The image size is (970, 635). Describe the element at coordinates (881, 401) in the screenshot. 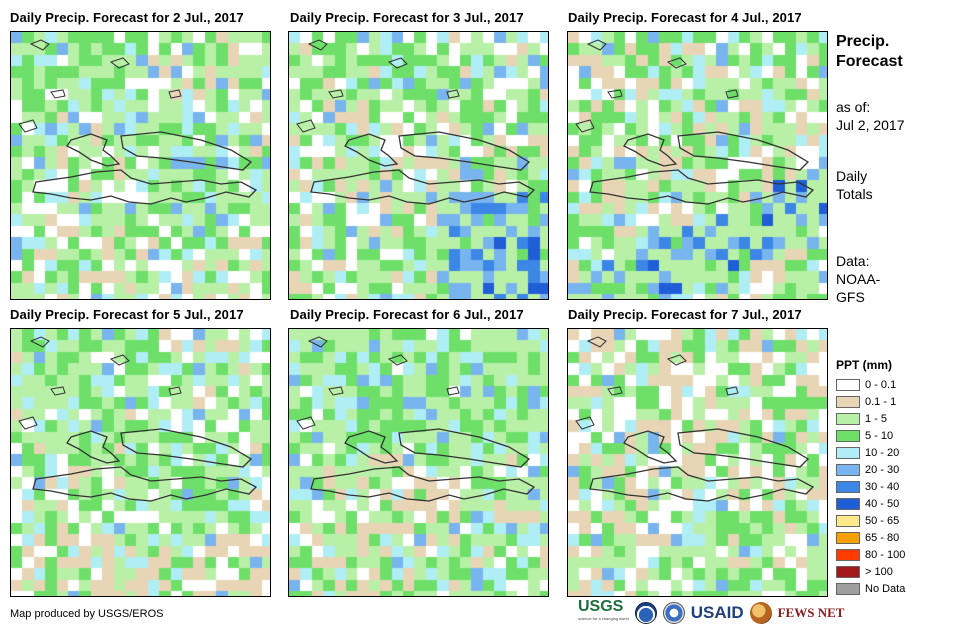

I see `legend-label: 0.1 - 1` at that location.